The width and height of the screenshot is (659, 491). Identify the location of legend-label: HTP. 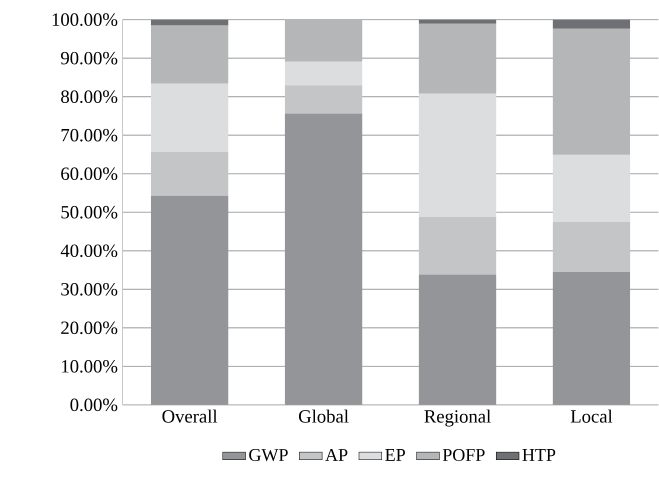
(539, 455).